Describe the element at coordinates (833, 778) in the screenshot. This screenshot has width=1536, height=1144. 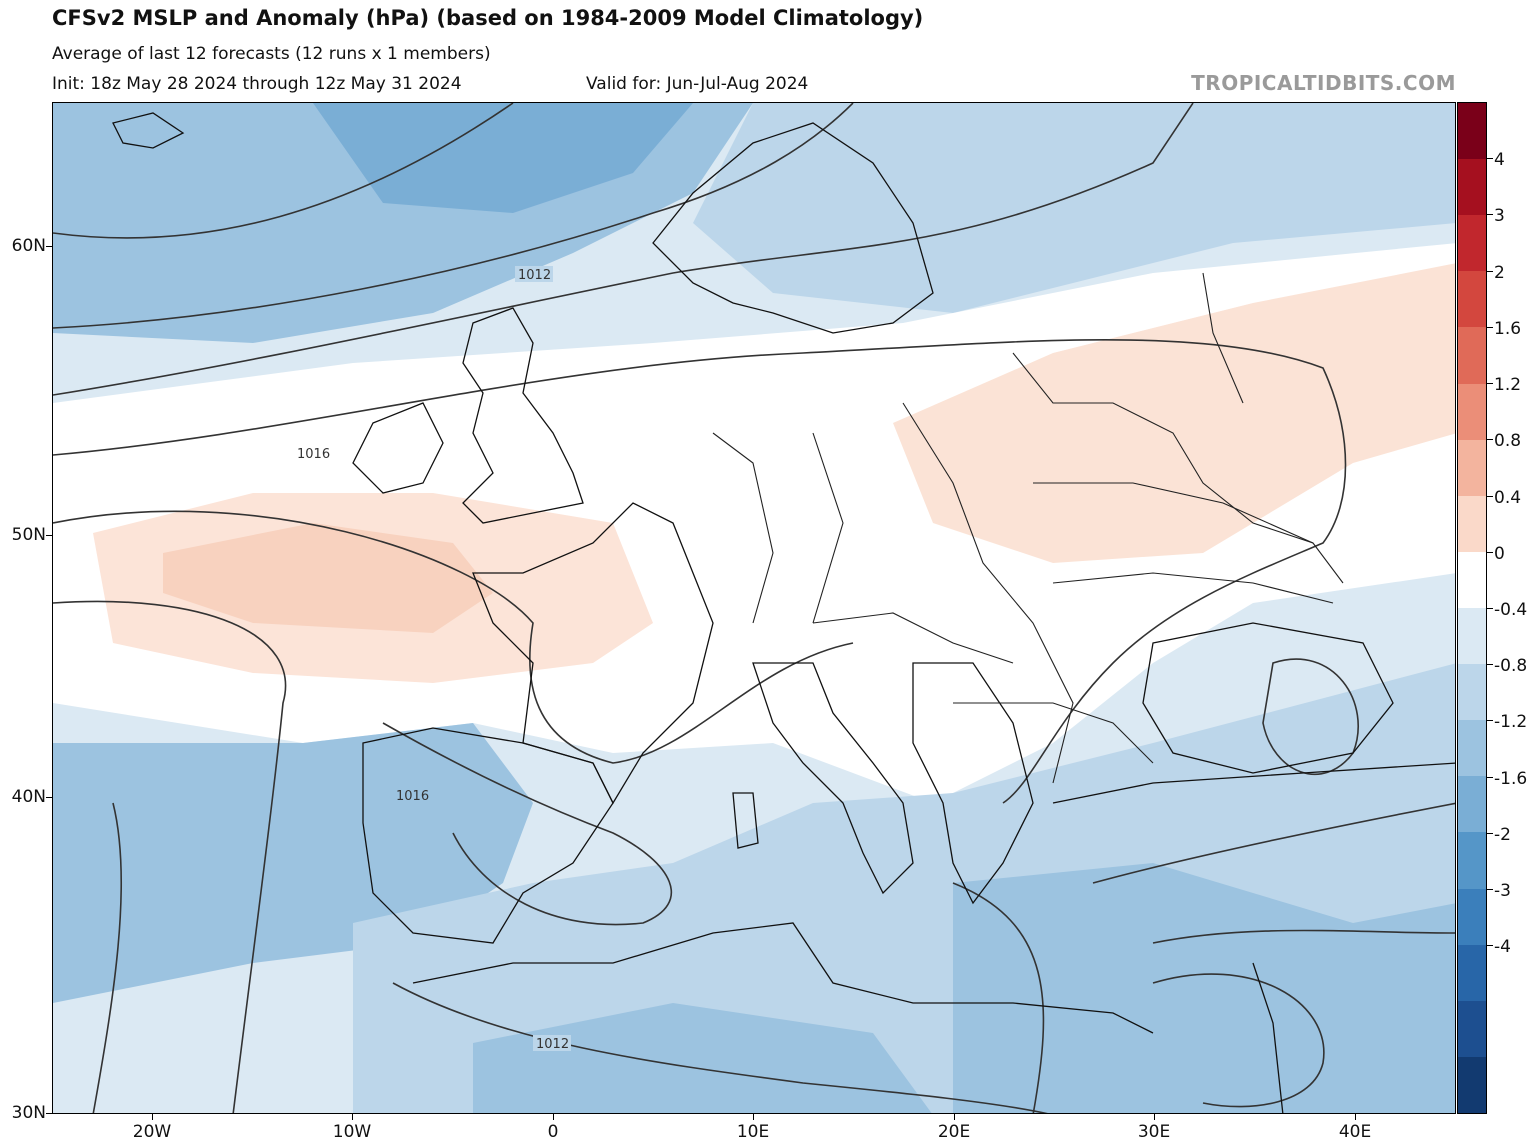
I see `coastline-italy` at that location.